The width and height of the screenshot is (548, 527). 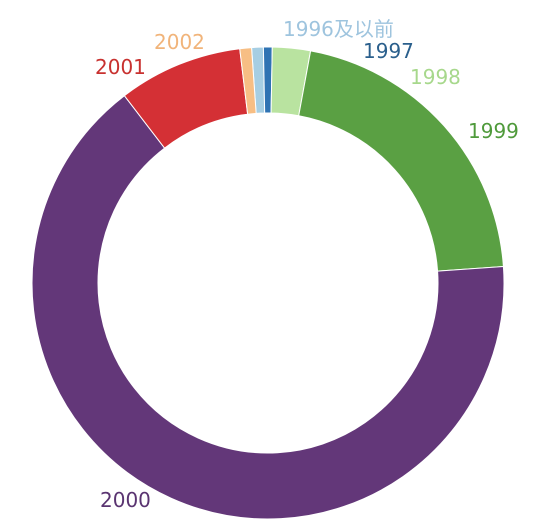 What do you see at coordinates (388, 51) in the screenshot?
I see `slice-label-1997: 1997` at bounding box center [388, 51].